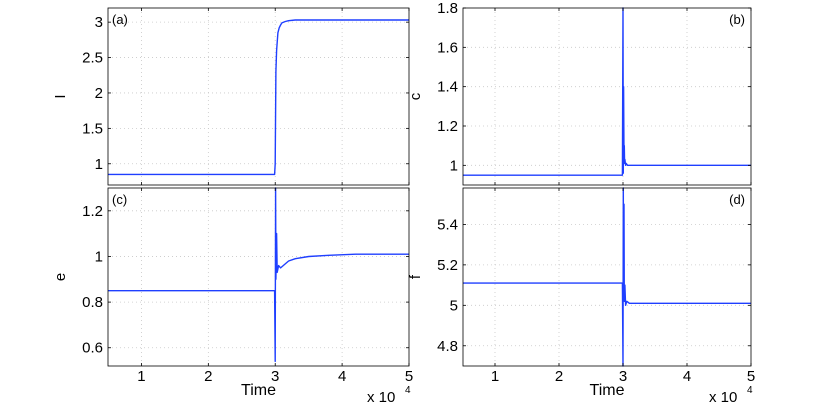  Describe the element at coordinates (447, 346) in the screenshot. I see `y-tick-label: 4.8` at that location.